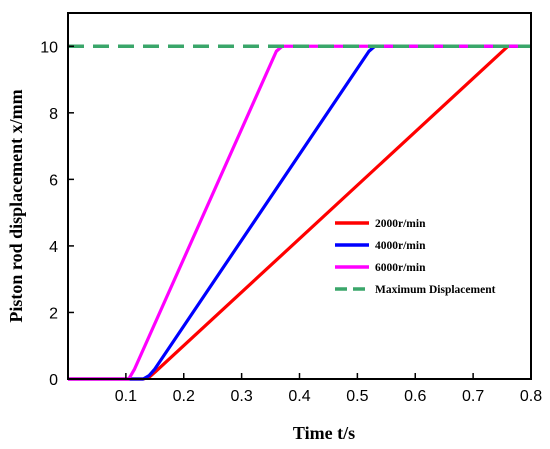  I want to click on x-tick-label: 0.5, so click(357, 396).